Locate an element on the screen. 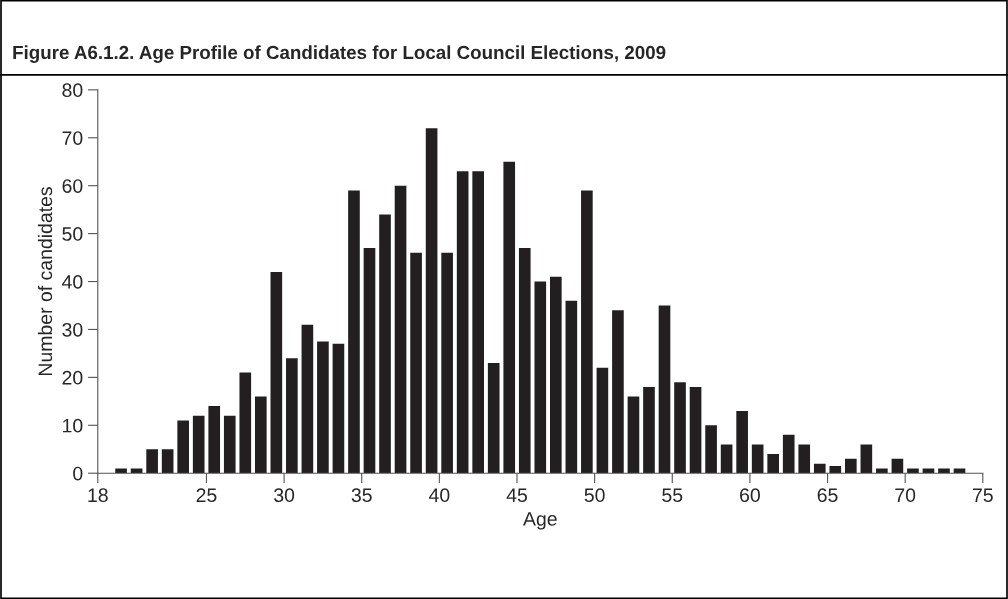  x-tick-label: 25 is located at coordinates (206, 495).